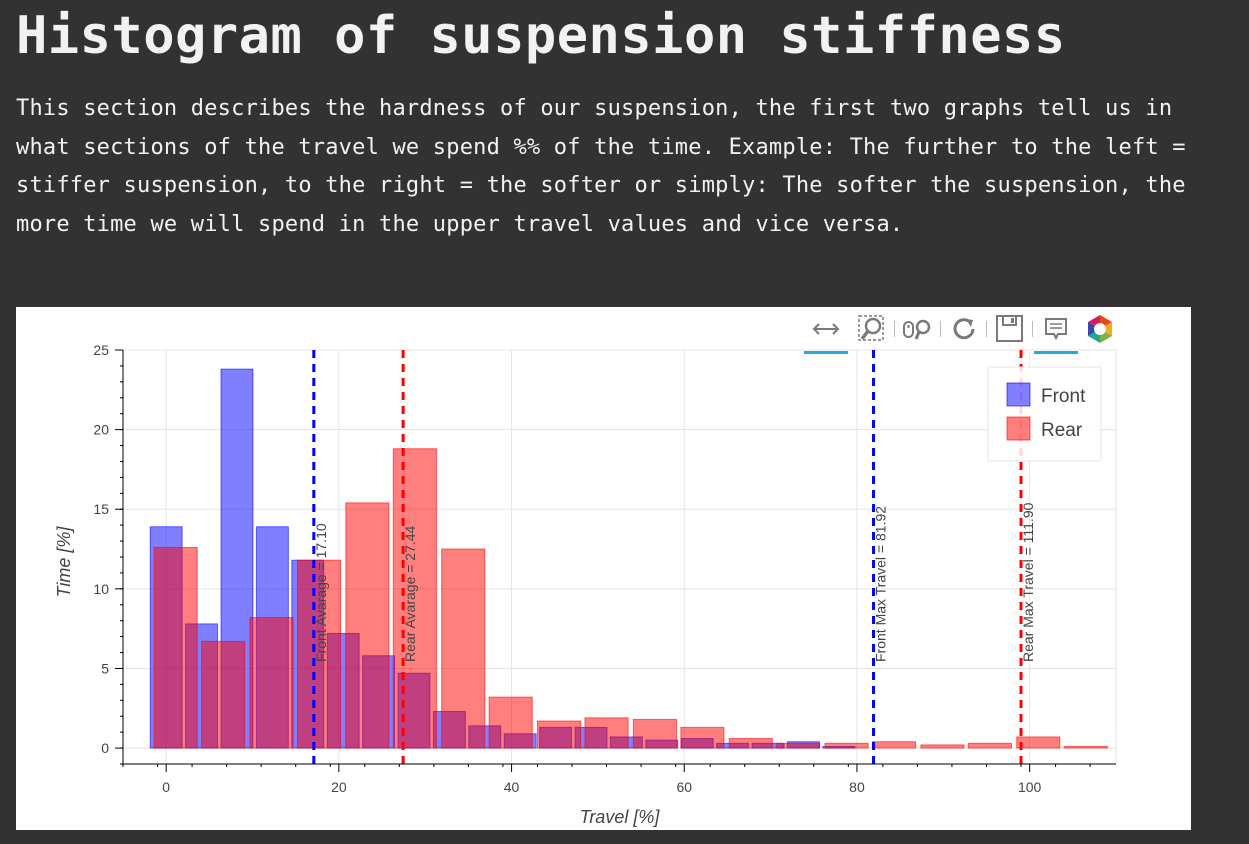 The height and width of the screenshot is (844, 1249). Describe the element at coordinates (166, 787) in the screenshot. I see `x-tick-label: 0` at that location.